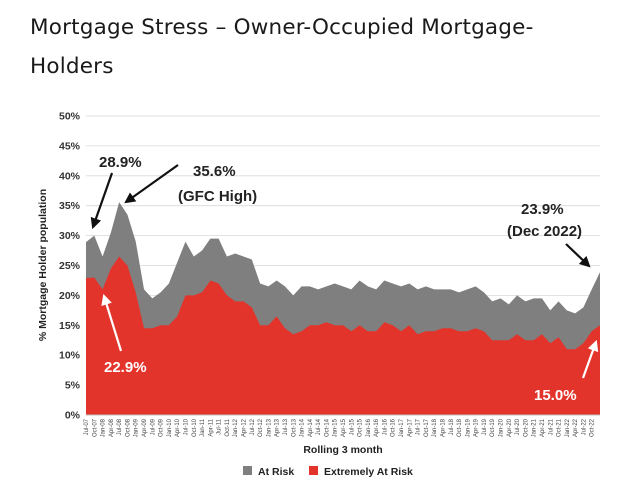 Image resolution: width=640 pixels, height=494 pixels. I want to click on x-tick-label: Apr-13, so click(278, 427).